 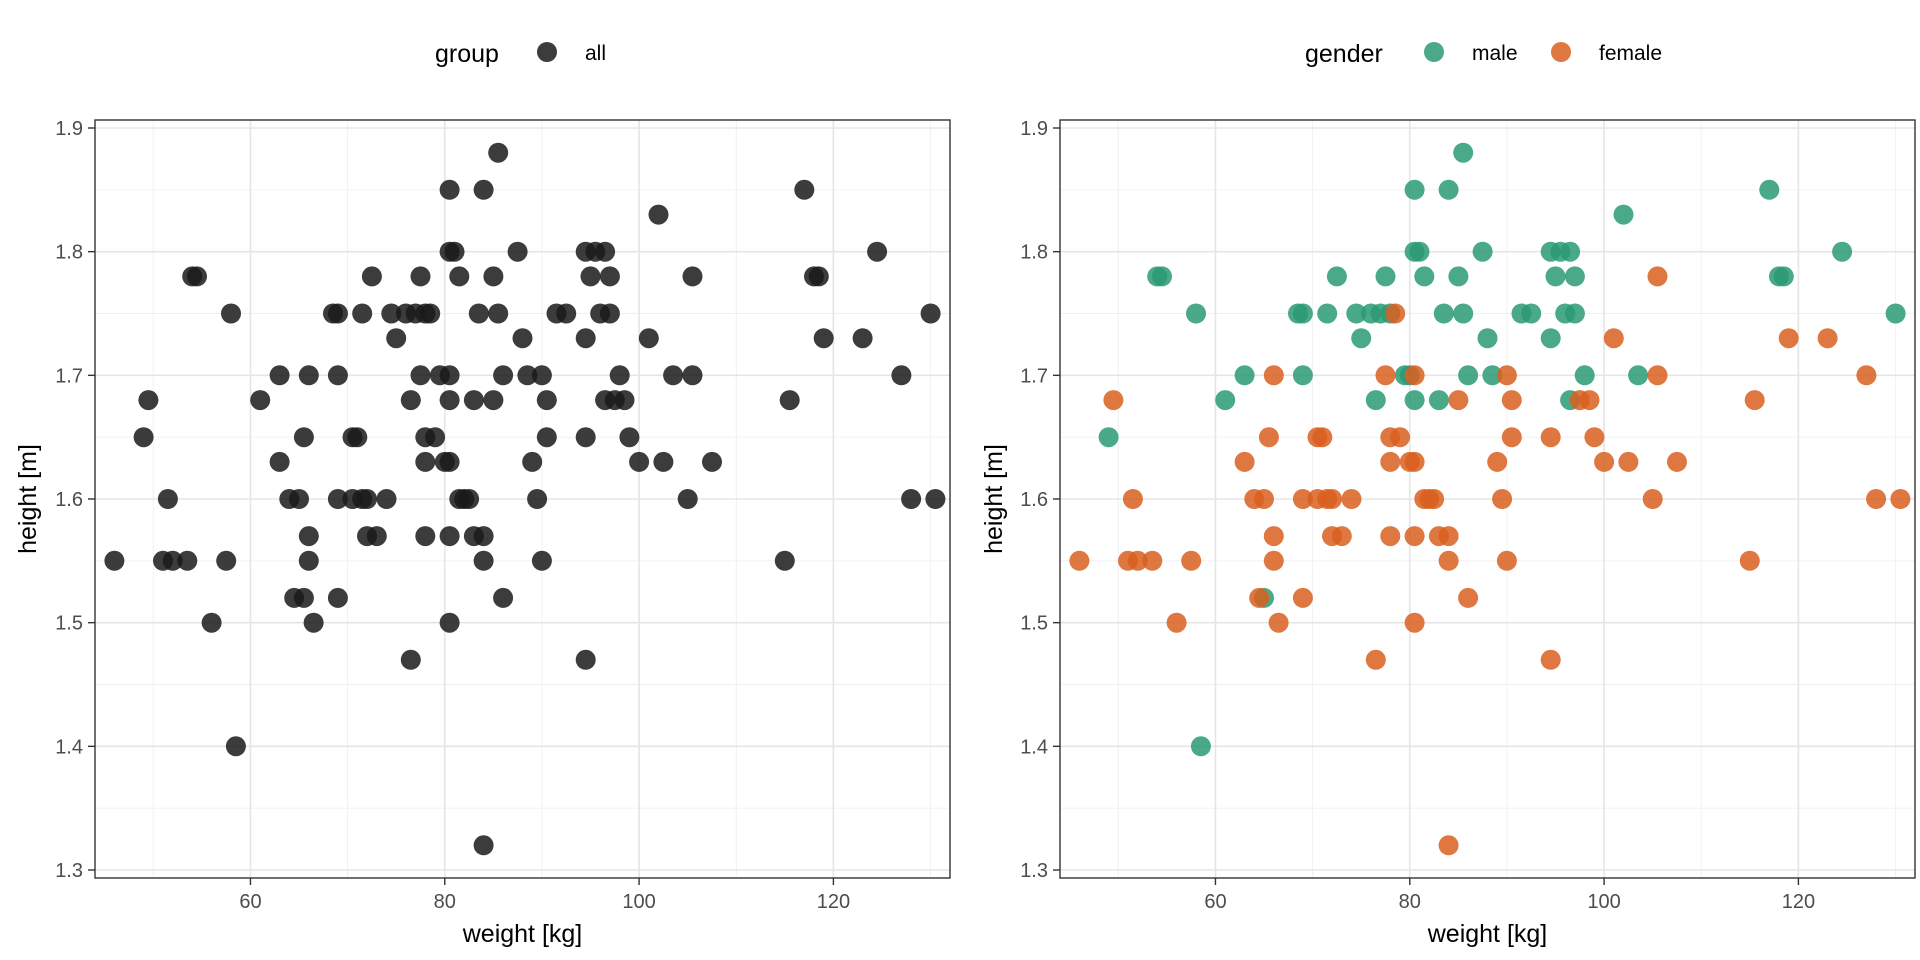 What do you see at coordinates (467, 54) in the screenshot?
I see `legend-title-group: group` at bounding box center [467, 54].